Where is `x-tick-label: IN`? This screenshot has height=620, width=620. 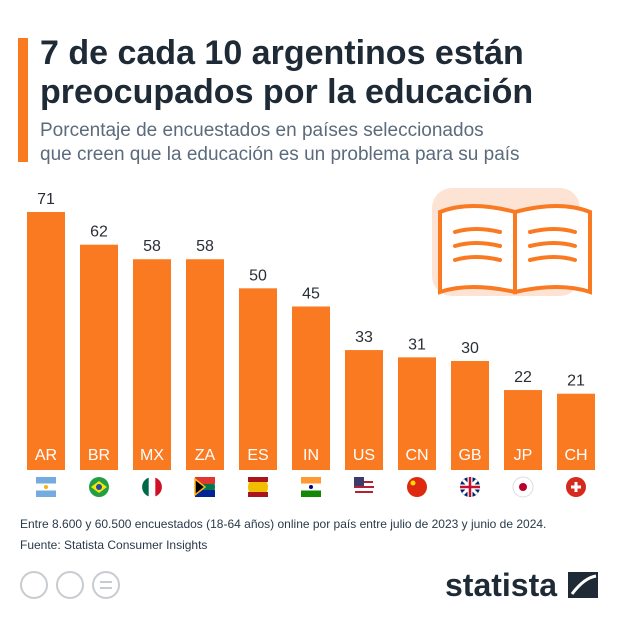
x-tick-label: IN is located at coordinates (311, 455).